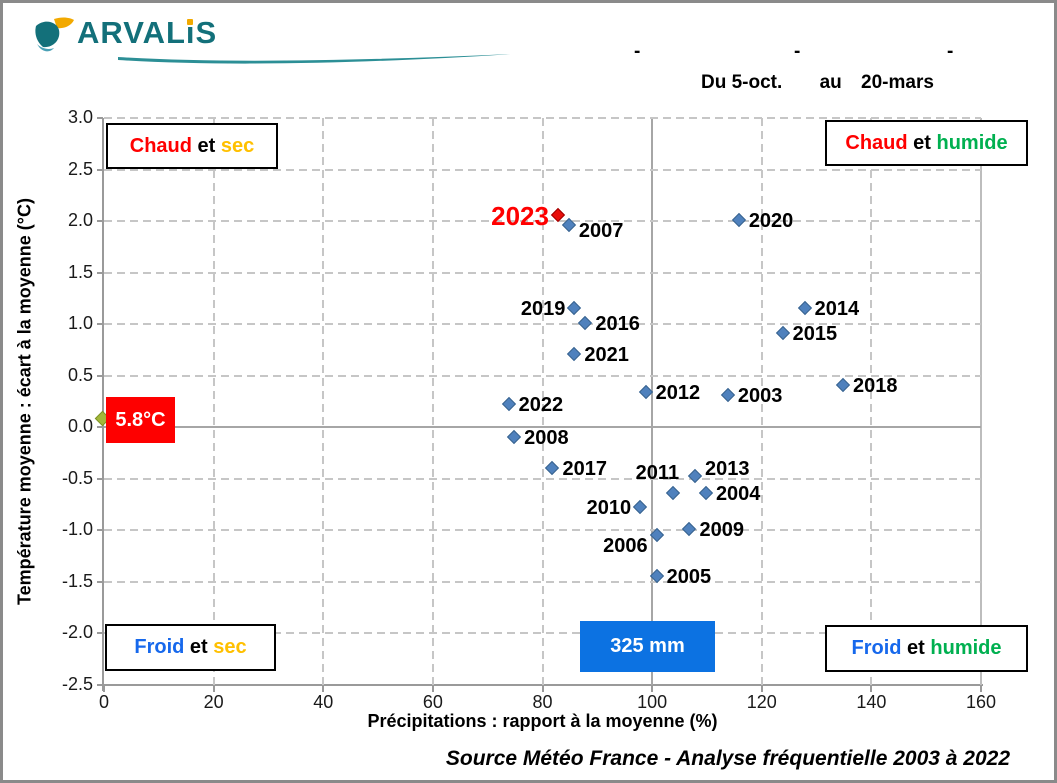 Image resolution: width=1057 pixels, height=783 pixels. Describe the element at coordinates (508, 403) in the screenshot. I see `data-point-2022` at that location.